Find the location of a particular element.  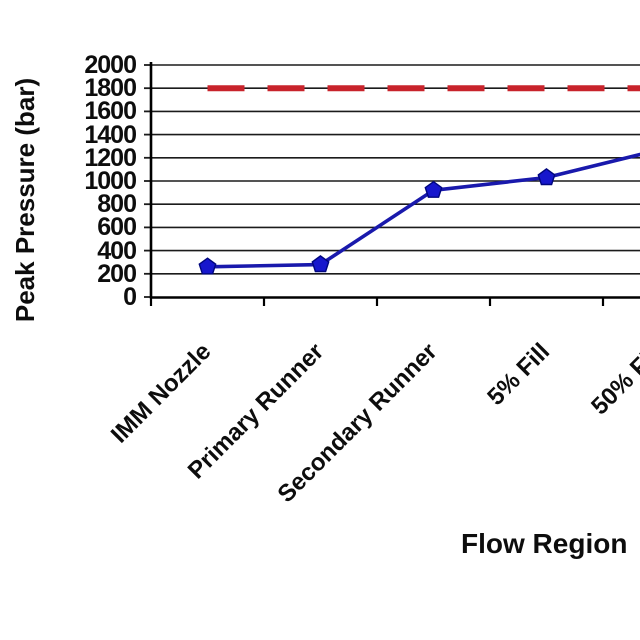

y-axis-title: Peak Pressure (bar) is located at coordinates (25, 200).